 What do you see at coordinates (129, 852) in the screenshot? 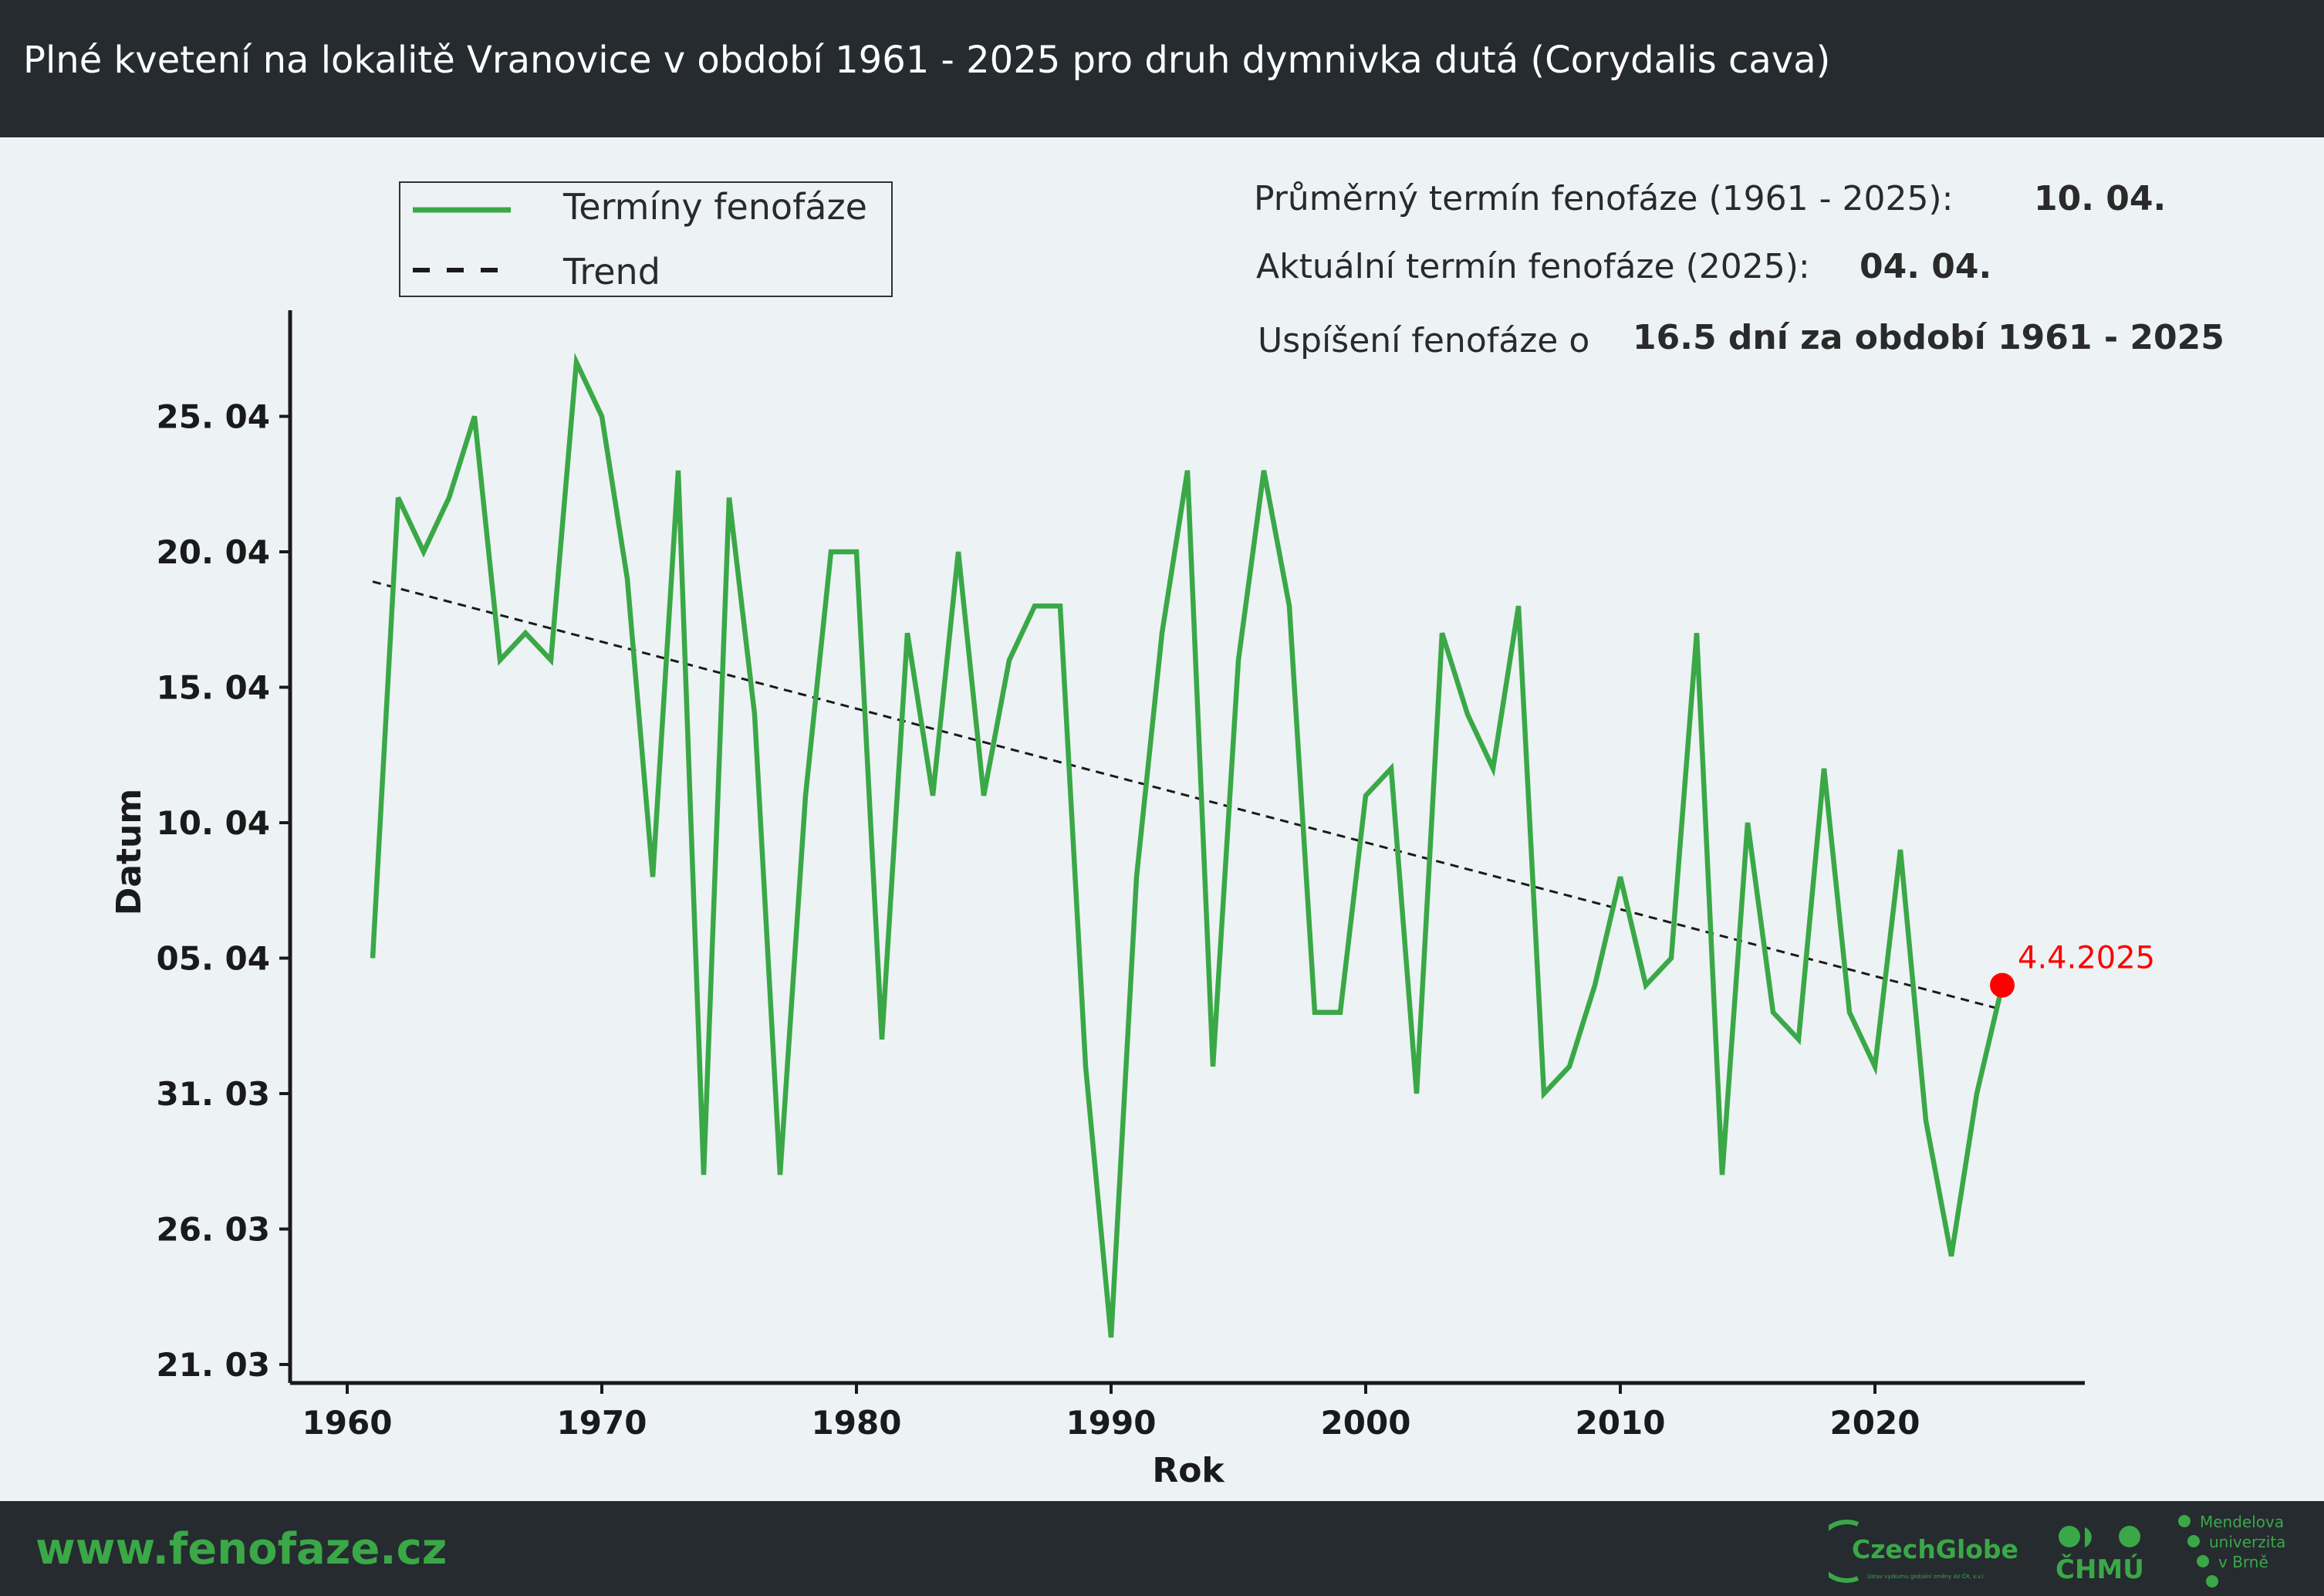
I see `y-axis-title: Datum` at bounding box center [129, 852].